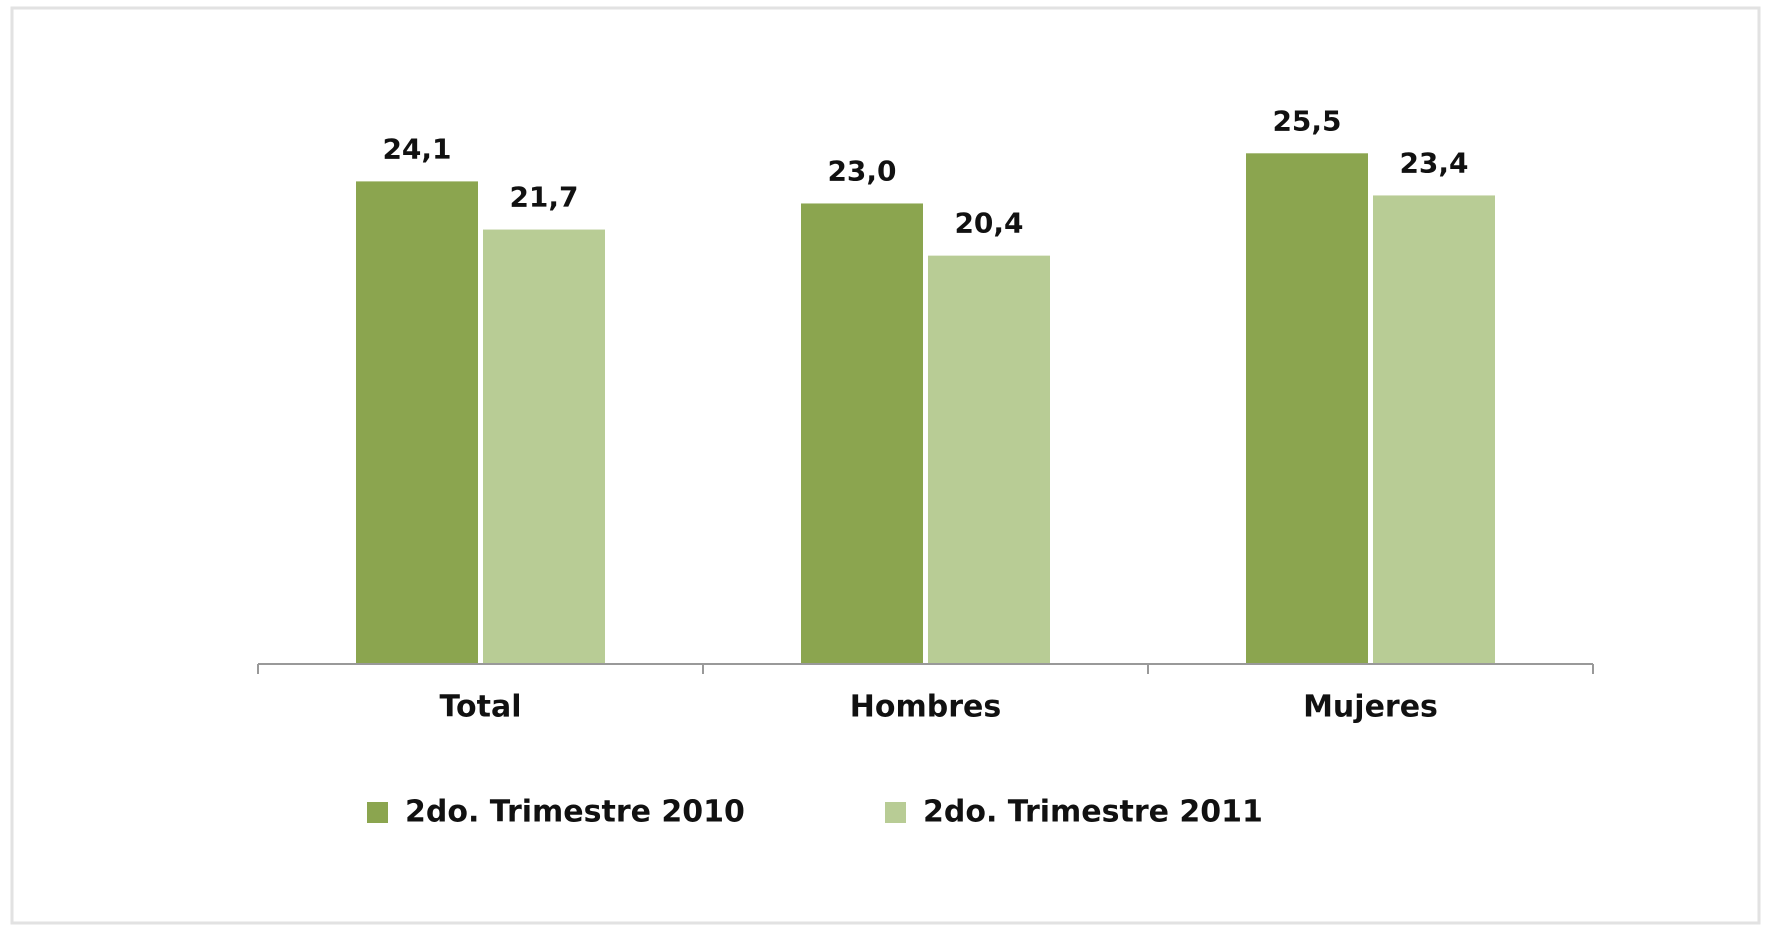  Describe the element at coordinates (543, 197) in the screenshot. I see `value-label: 21,7` at that location.